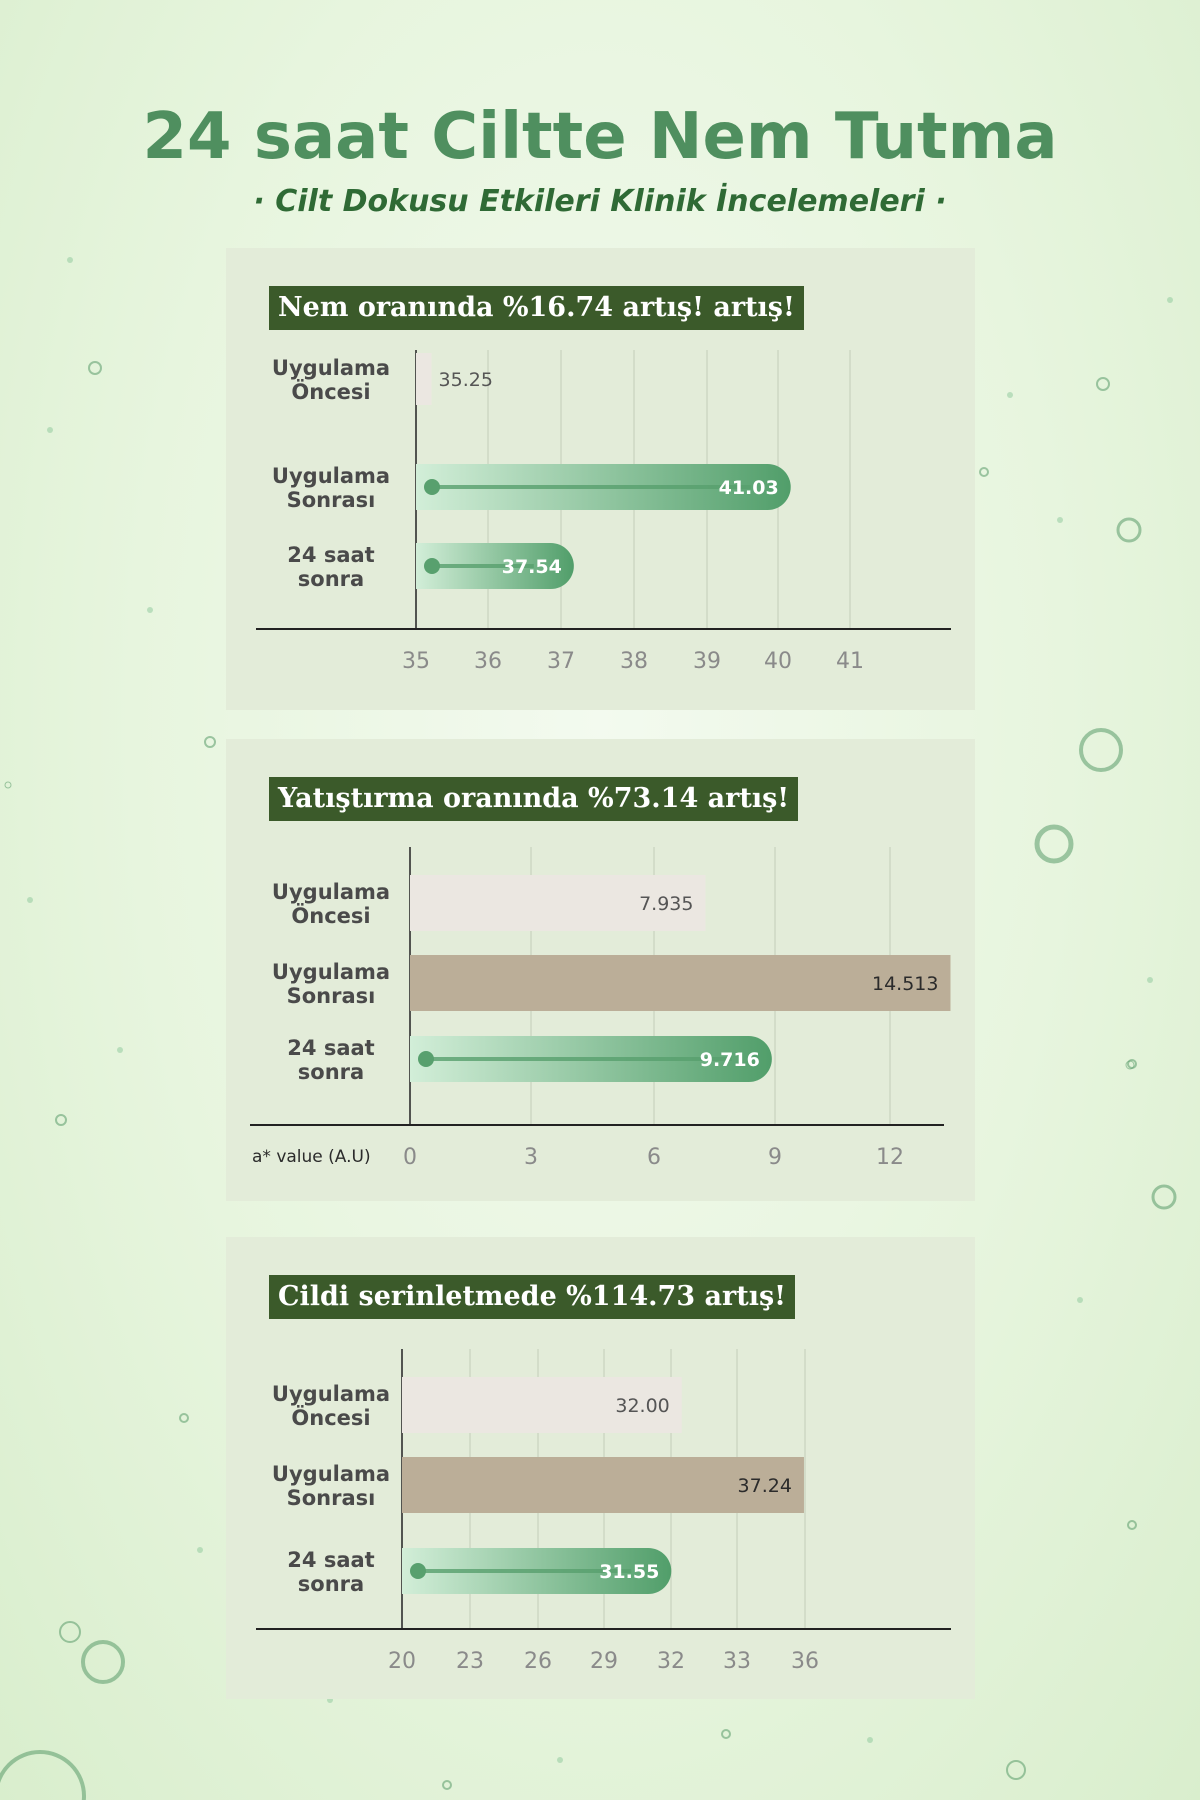  I want to click on x-tick-label: 23, so click(470, 1661).